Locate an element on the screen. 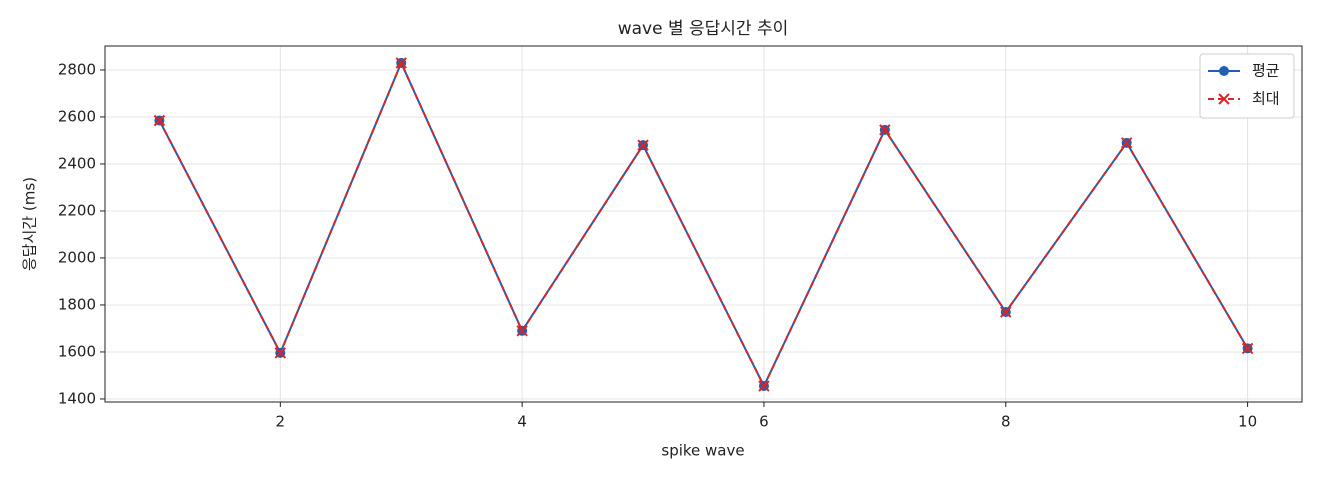 This screenshot has height=480, width=1320. y-tick-label: 2000 is located at coordinates (77, 257).